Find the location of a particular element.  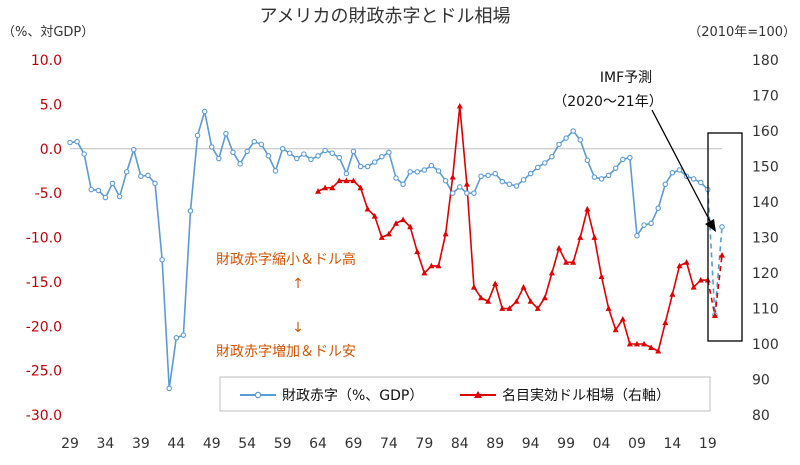

x-tick-label: 69 is located at coordinates (354, 444).